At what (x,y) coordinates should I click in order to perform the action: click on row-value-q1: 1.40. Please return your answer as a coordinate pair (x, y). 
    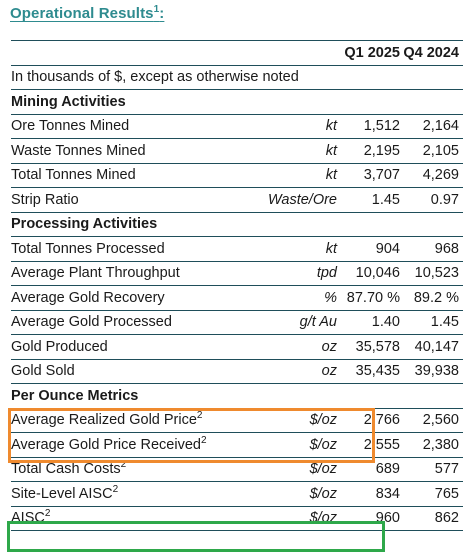
    Looking at the image, I should click on (368, 322).